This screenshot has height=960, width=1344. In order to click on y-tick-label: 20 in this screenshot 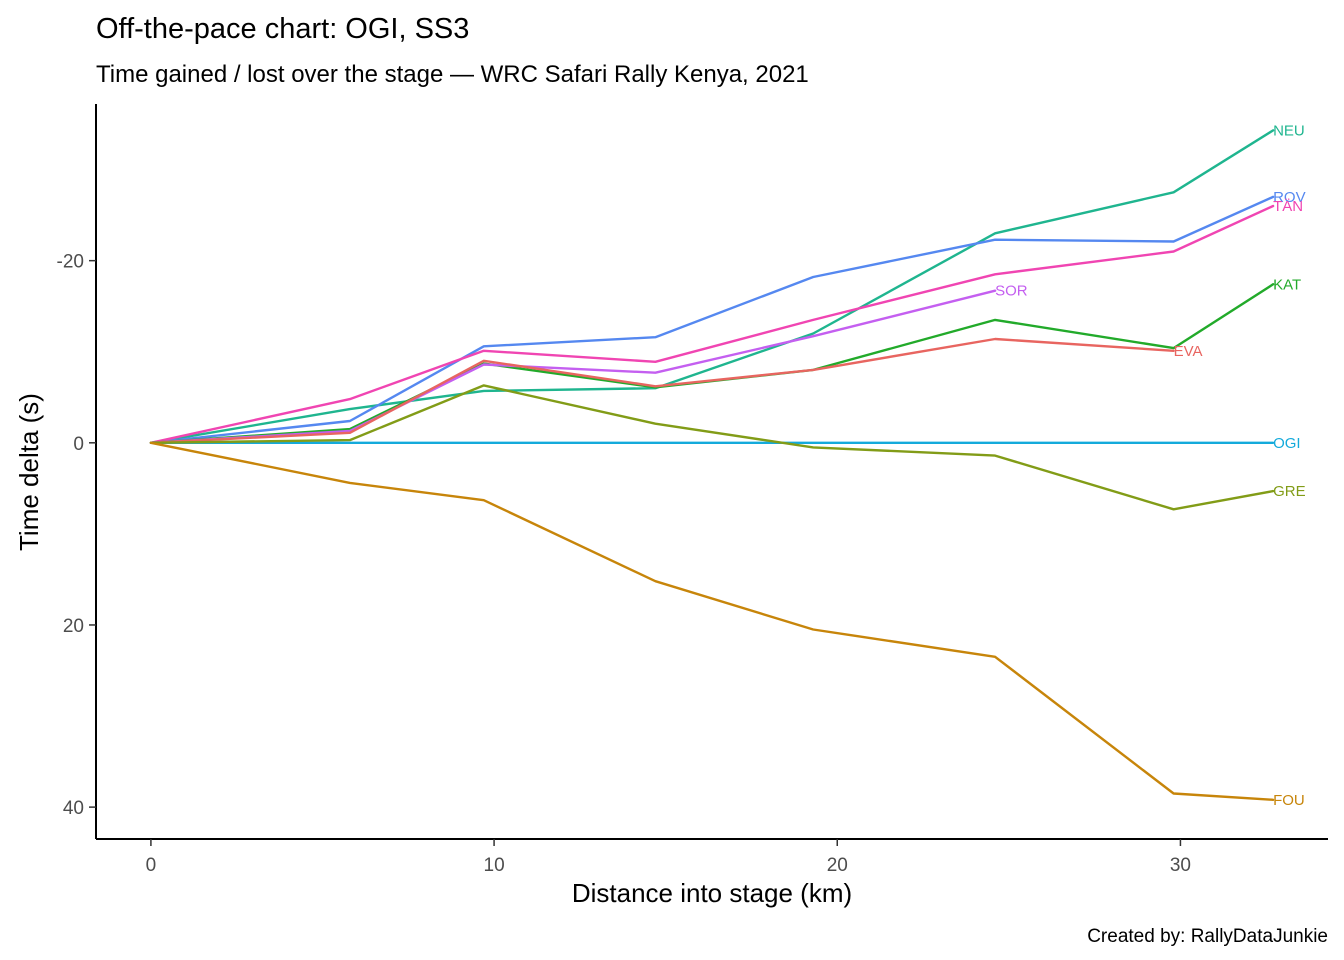, I will do `click(73, 626)`.